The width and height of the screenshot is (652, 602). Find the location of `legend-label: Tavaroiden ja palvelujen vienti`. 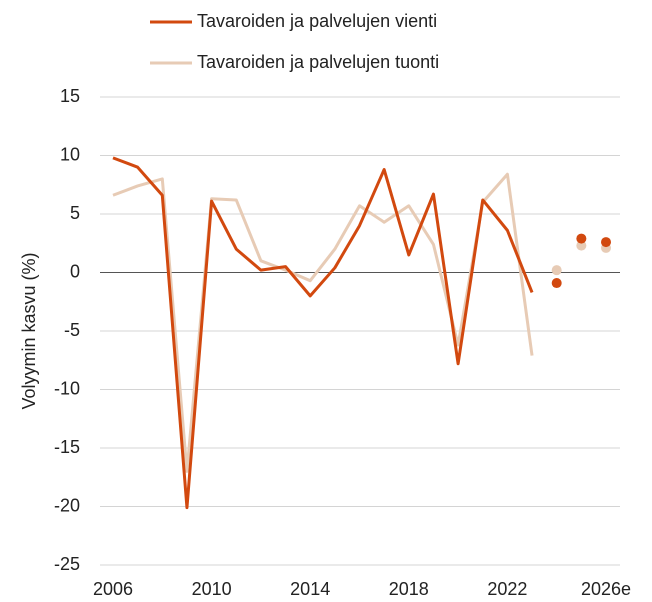

legend-label: Tavaroiden ja palvelujen vienti is located at coordinates (317, 21).